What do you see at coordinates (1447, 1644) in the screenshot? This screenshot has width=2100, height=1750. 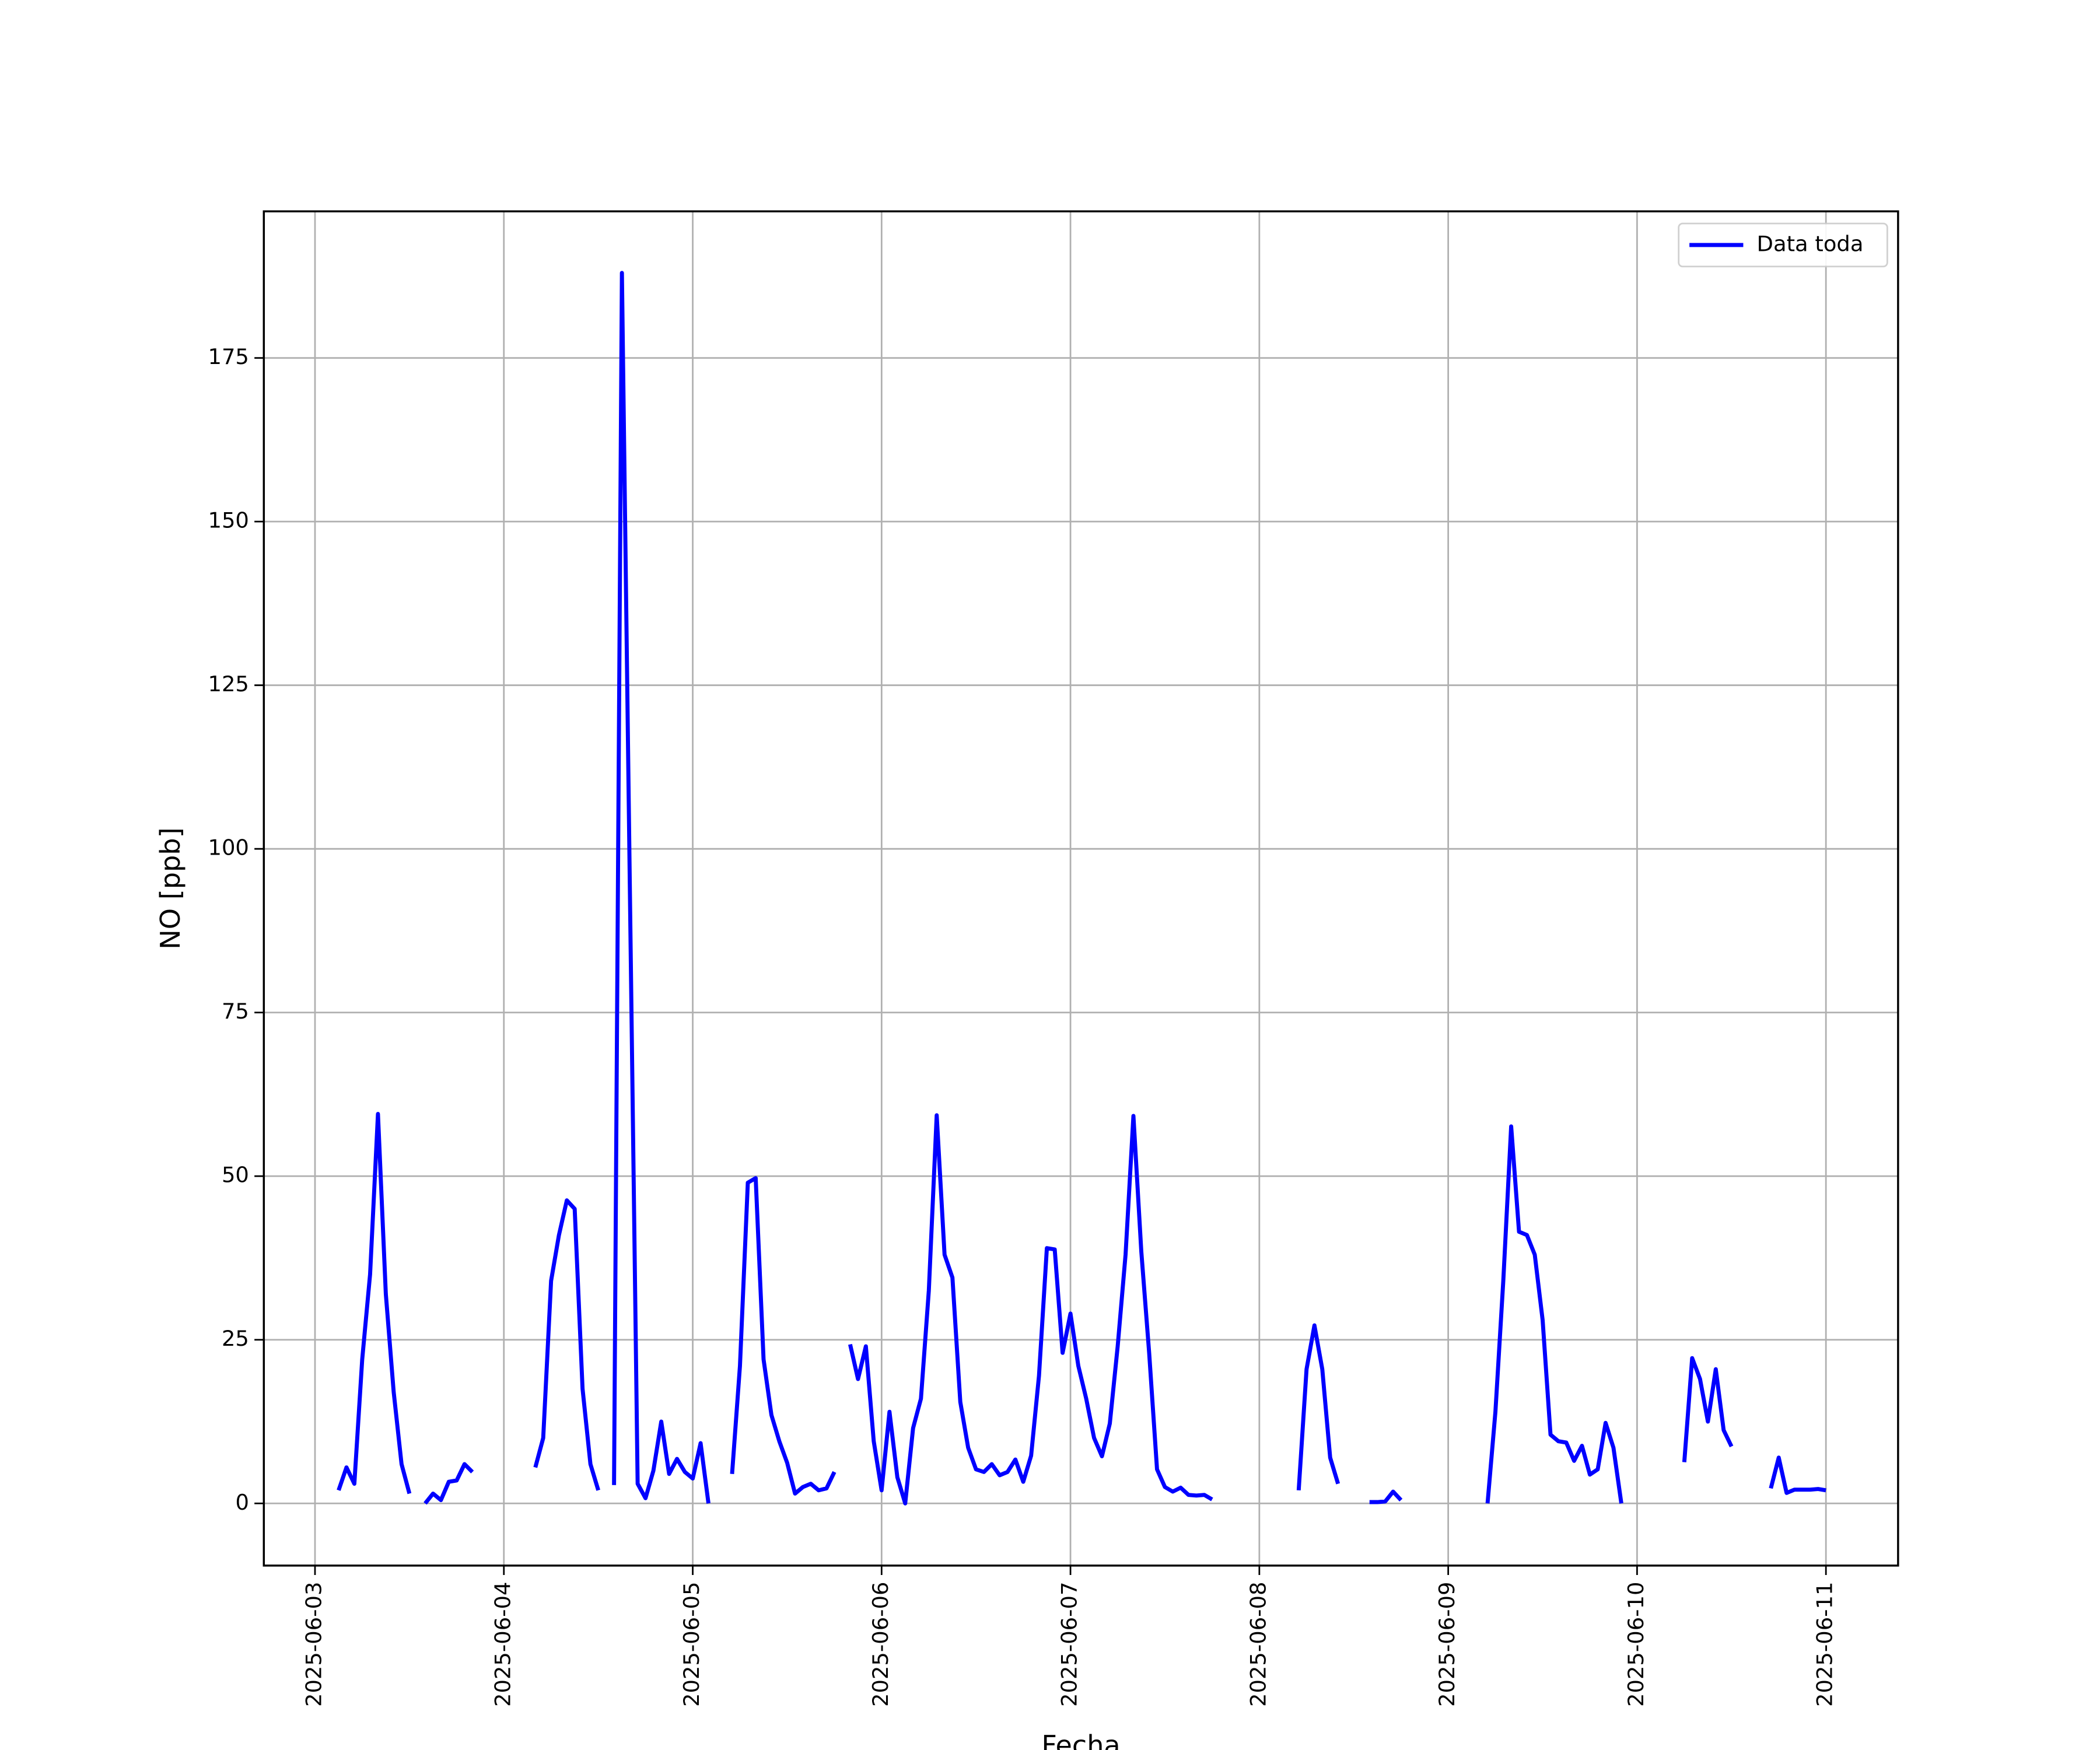 I see `x-tick-label: 2025-06-09` at bounding box center [1447, 1644].